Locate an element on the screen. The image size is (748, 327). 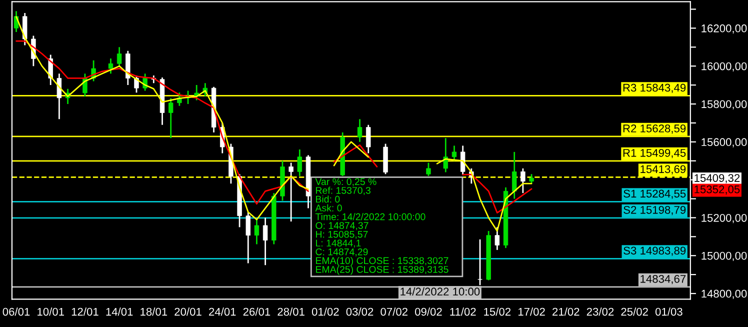
y-tick-label: 16200,00 is located at coordinates (724, 29).